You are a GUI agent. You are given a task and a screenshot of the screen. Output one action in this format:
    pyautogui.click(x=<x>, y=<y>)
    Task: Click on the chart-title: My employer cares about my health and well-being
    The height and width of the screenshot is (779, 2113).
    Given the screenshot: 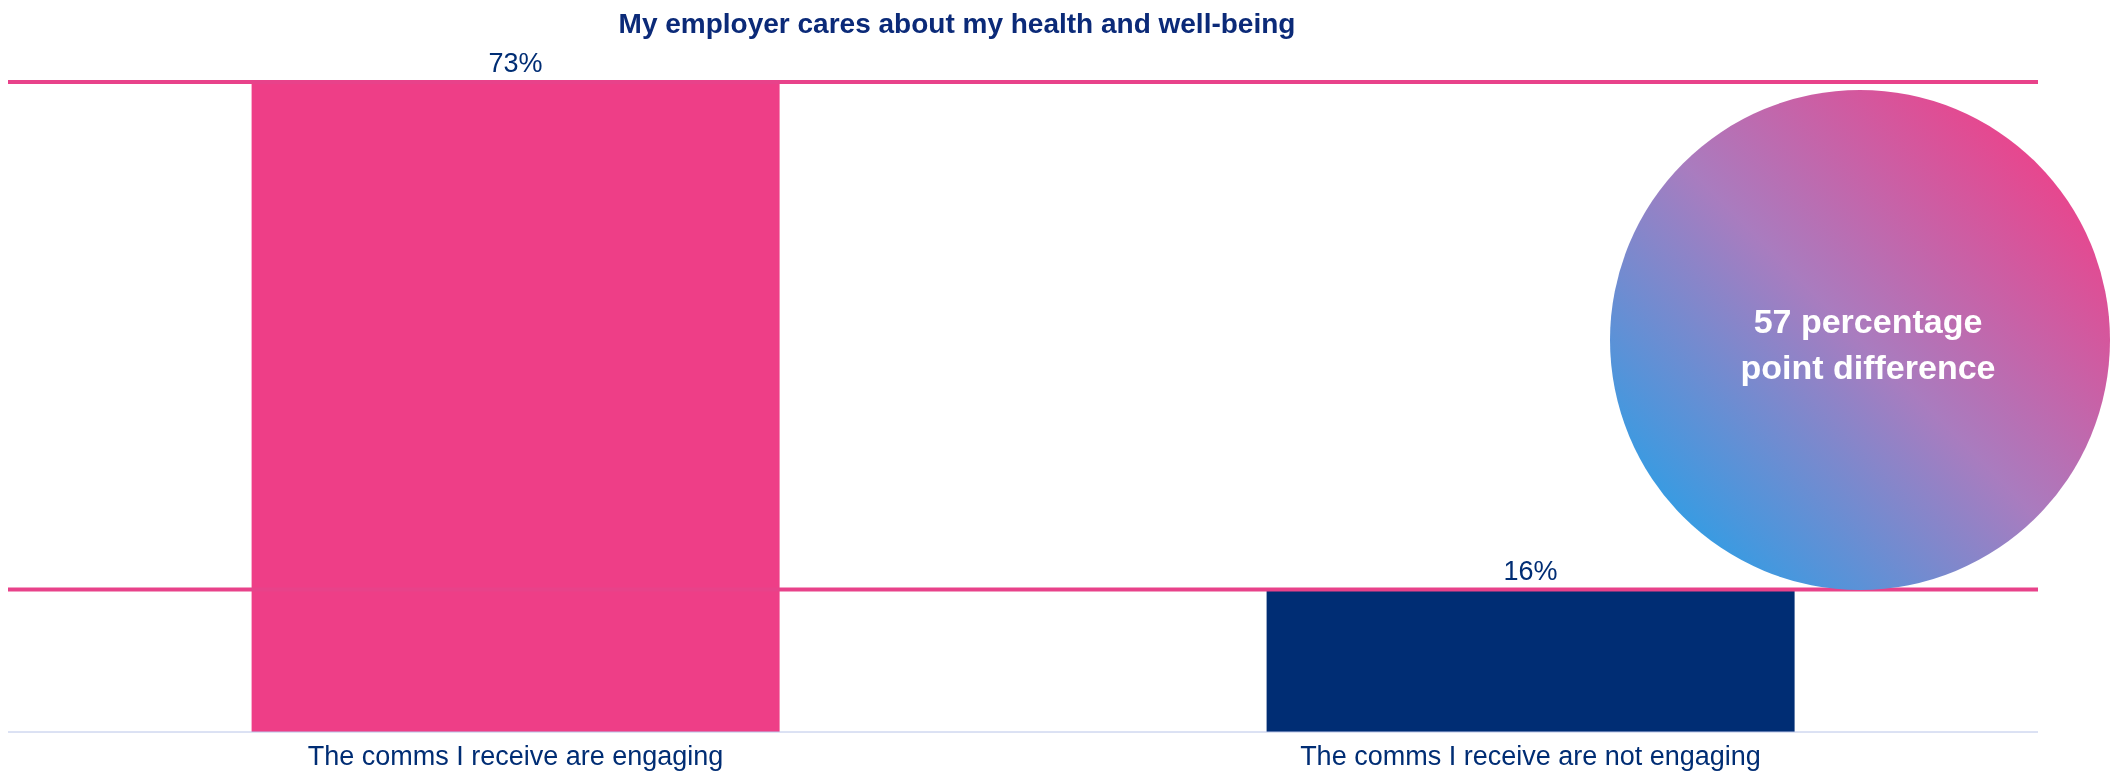 What is the action you would take?
    pyautogui.click(x=957, y=24)
    